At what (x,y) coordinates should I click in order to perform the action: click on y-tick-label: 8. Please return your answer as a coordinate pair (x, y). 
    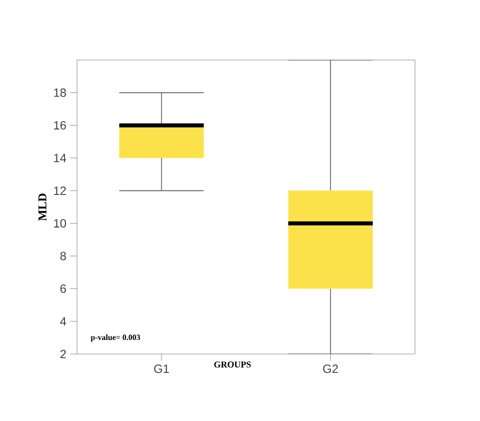
    Looking at the image, I should click on (63, 256).